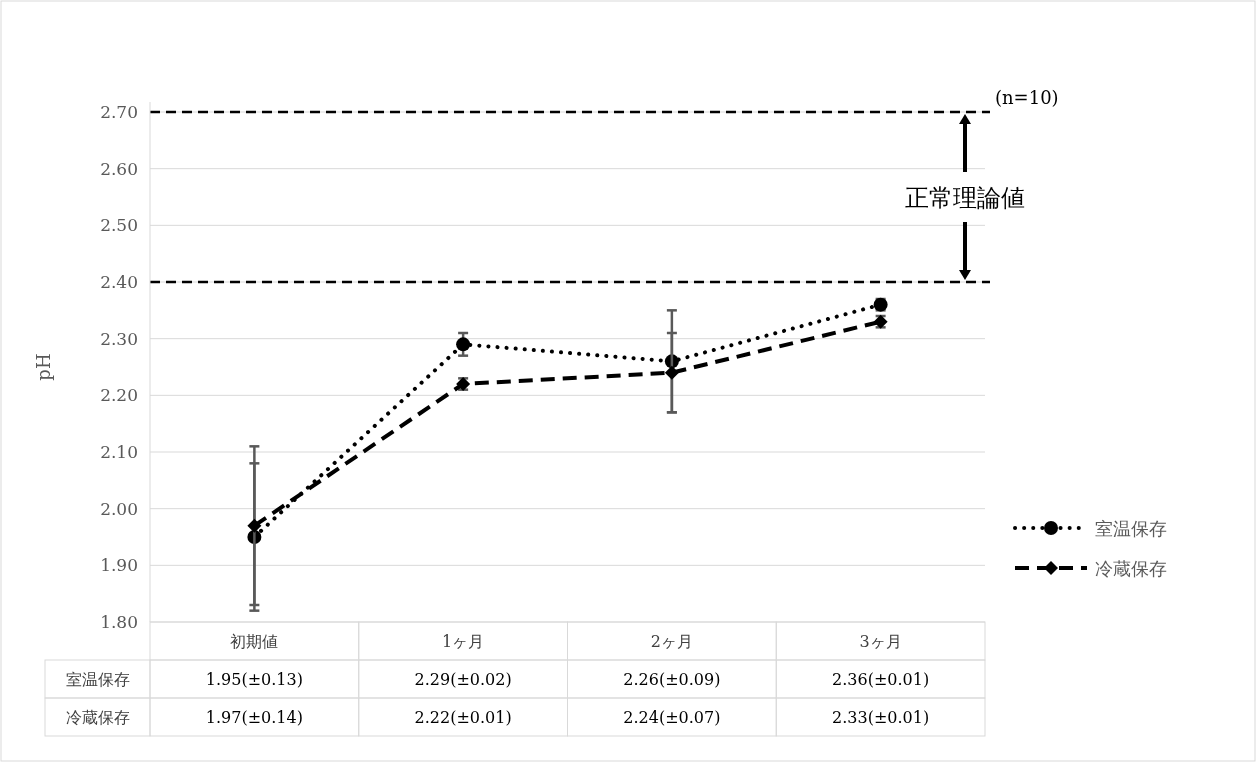  What do you see at coordinates (1131, 568) in the screenshot?
I see `legend-label: 冷蔵保存` at bounding box center [1131, 568].